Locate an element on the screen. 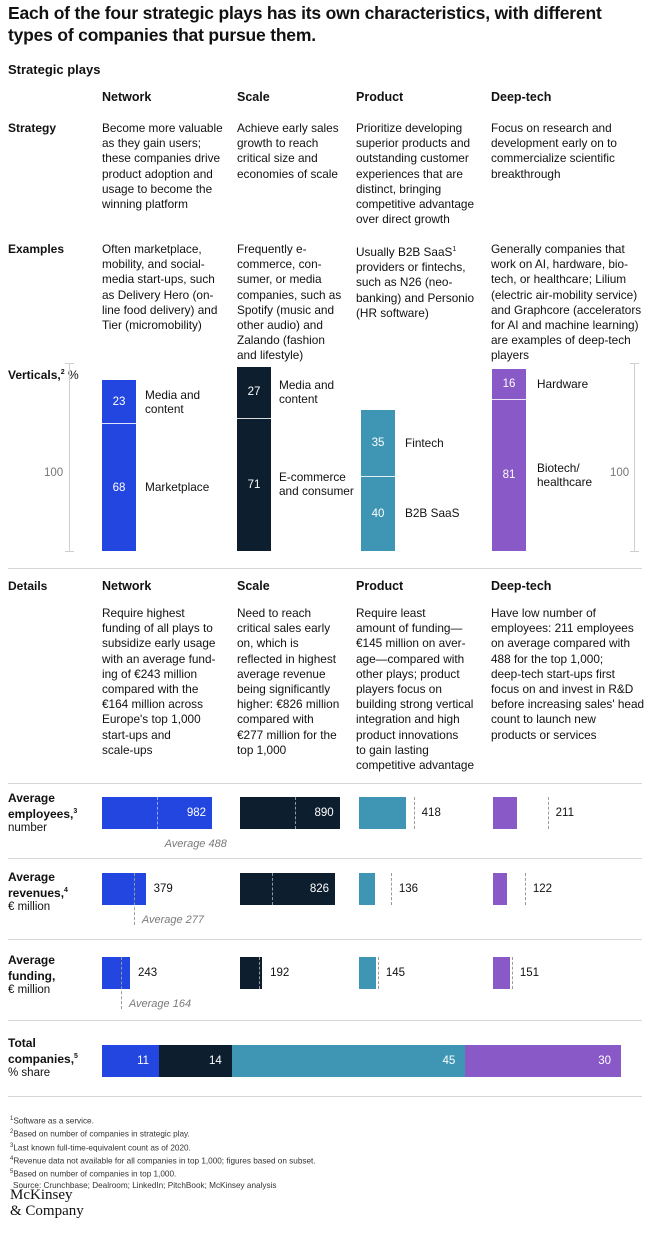  scale-axis-left is located at coordinates (69, 457).